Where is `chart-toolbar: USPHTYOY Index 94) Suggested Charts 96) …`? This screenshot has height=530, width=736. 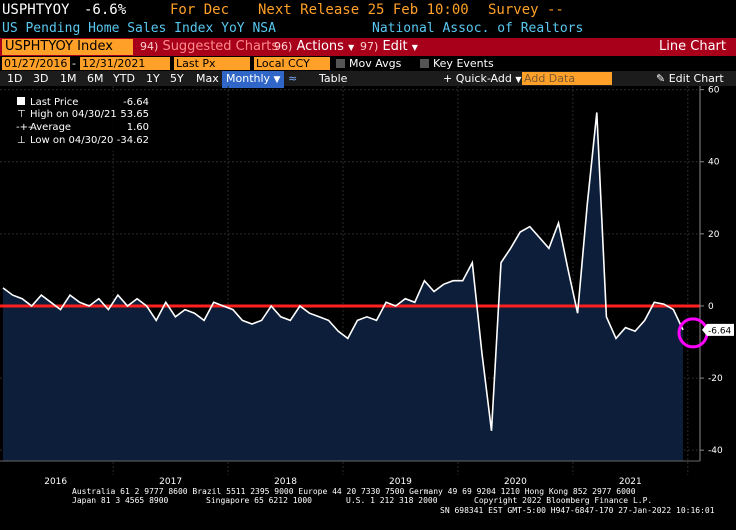
chart-toolbar: USPHTYOY Index 94) Suggested Charts 96) … is located at coordinates (368, 47).